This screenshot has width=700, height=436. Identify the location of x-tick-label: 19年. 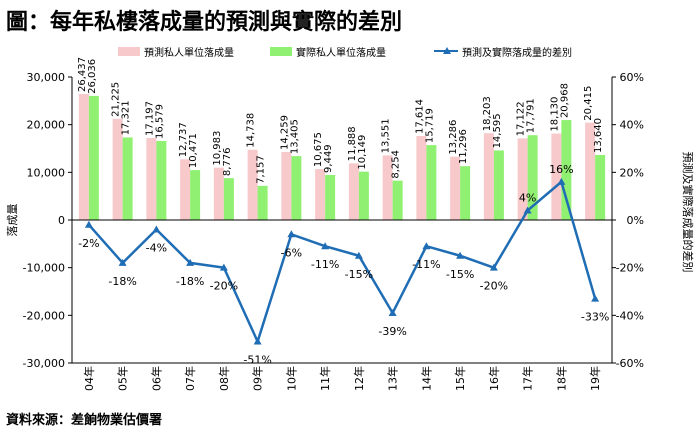
(595, 378).